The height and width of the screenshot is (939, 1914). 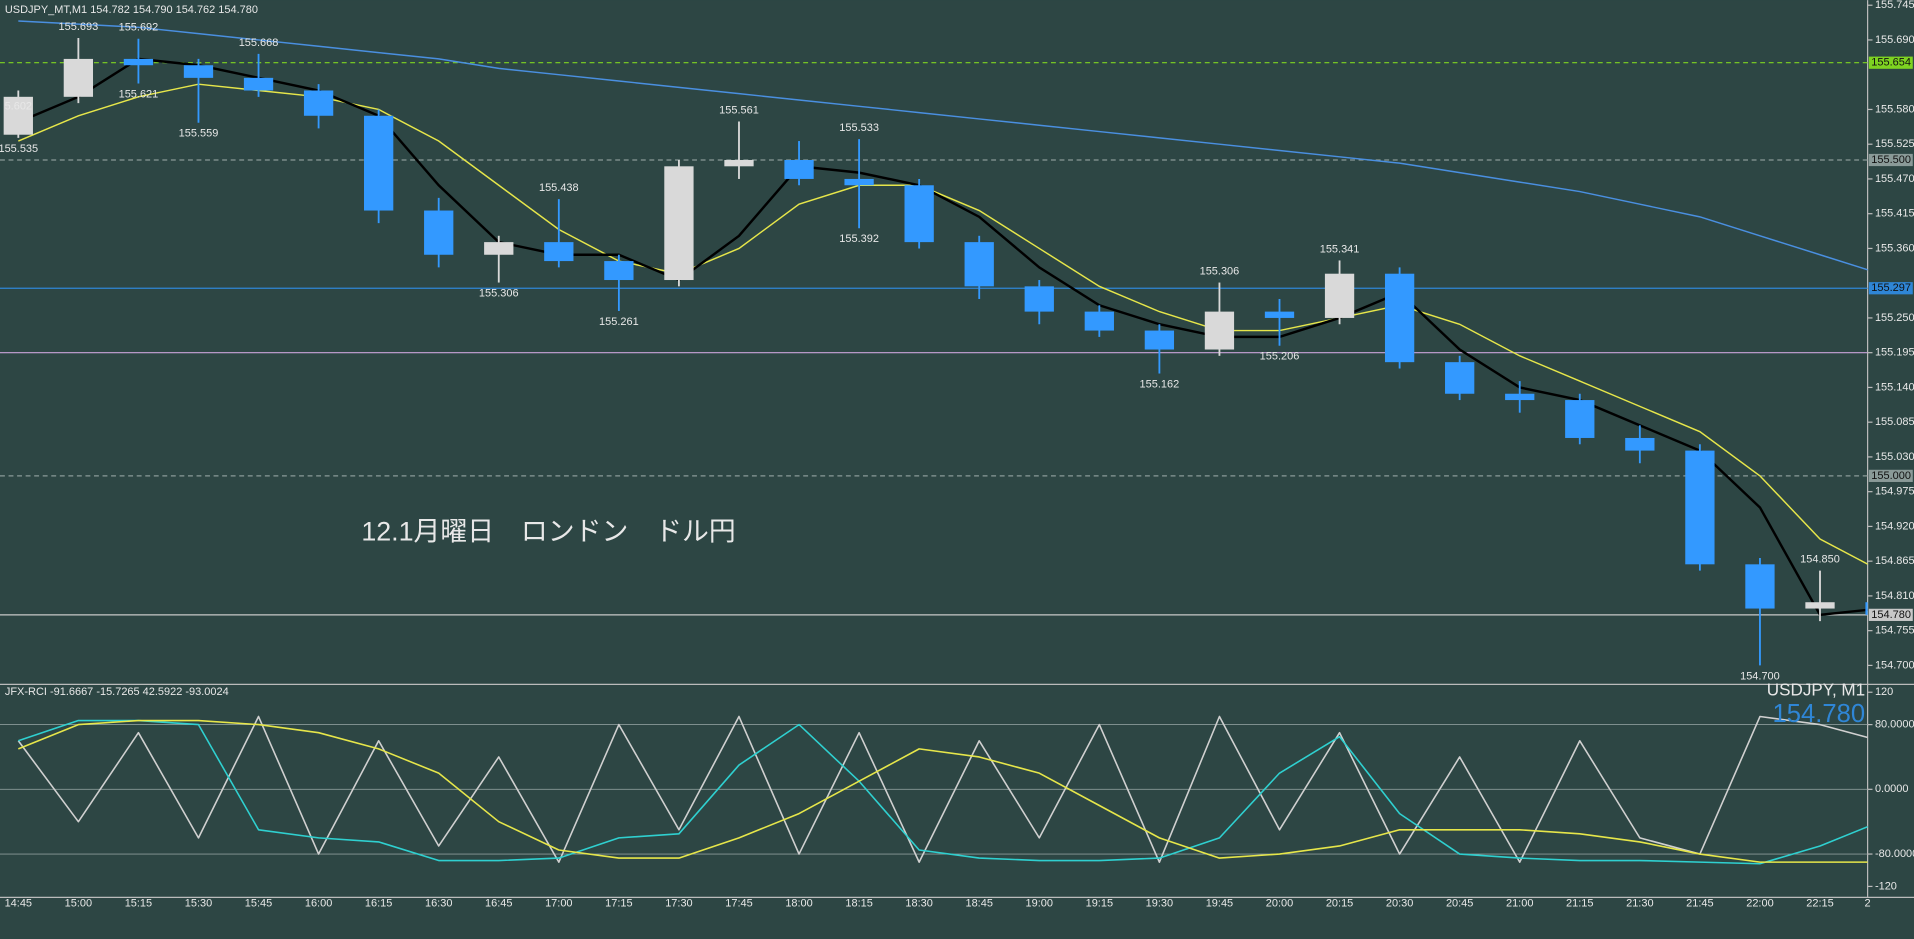 I want to click on level-label: 155.654, so click(x=1891, y=63).